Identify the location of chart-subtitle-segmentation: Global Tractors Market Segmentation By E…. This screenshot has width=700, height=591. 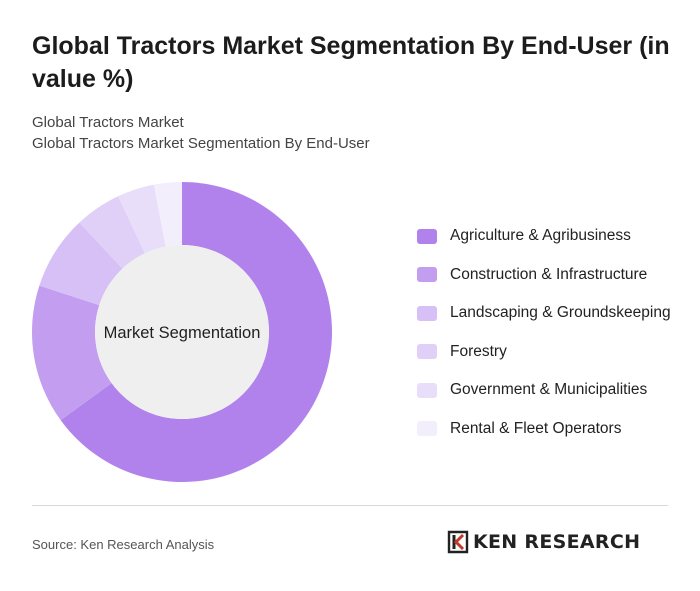
(201, 143).